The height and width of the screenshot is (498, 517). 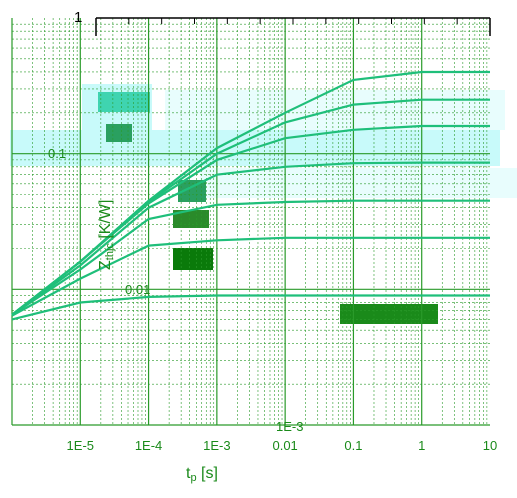 I want to click on x-tick-label: 0.01, so click(x=284, y=445).